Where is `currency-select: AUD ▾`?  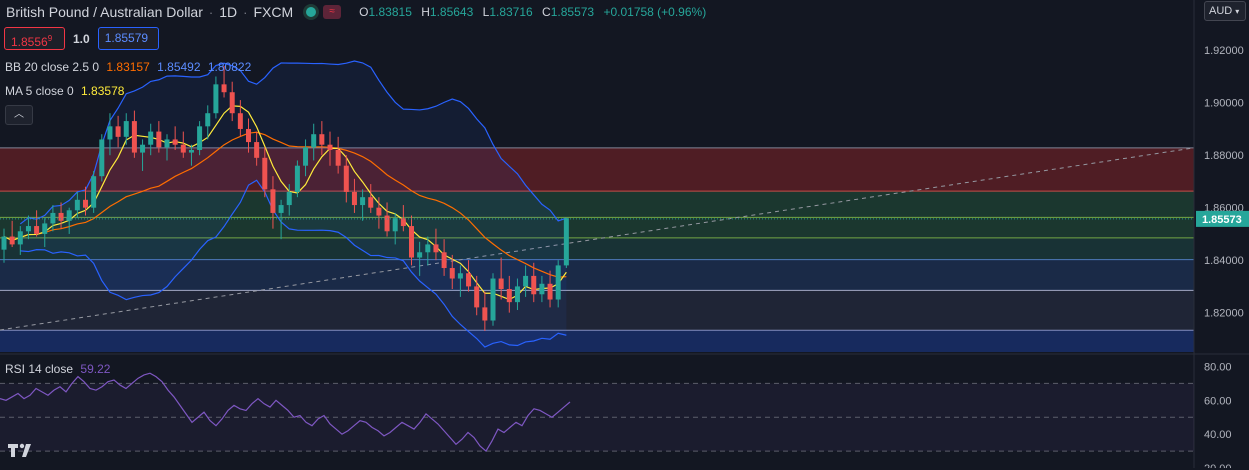 currency-select: AUD ▾ is located at coordinates (1225, 11).